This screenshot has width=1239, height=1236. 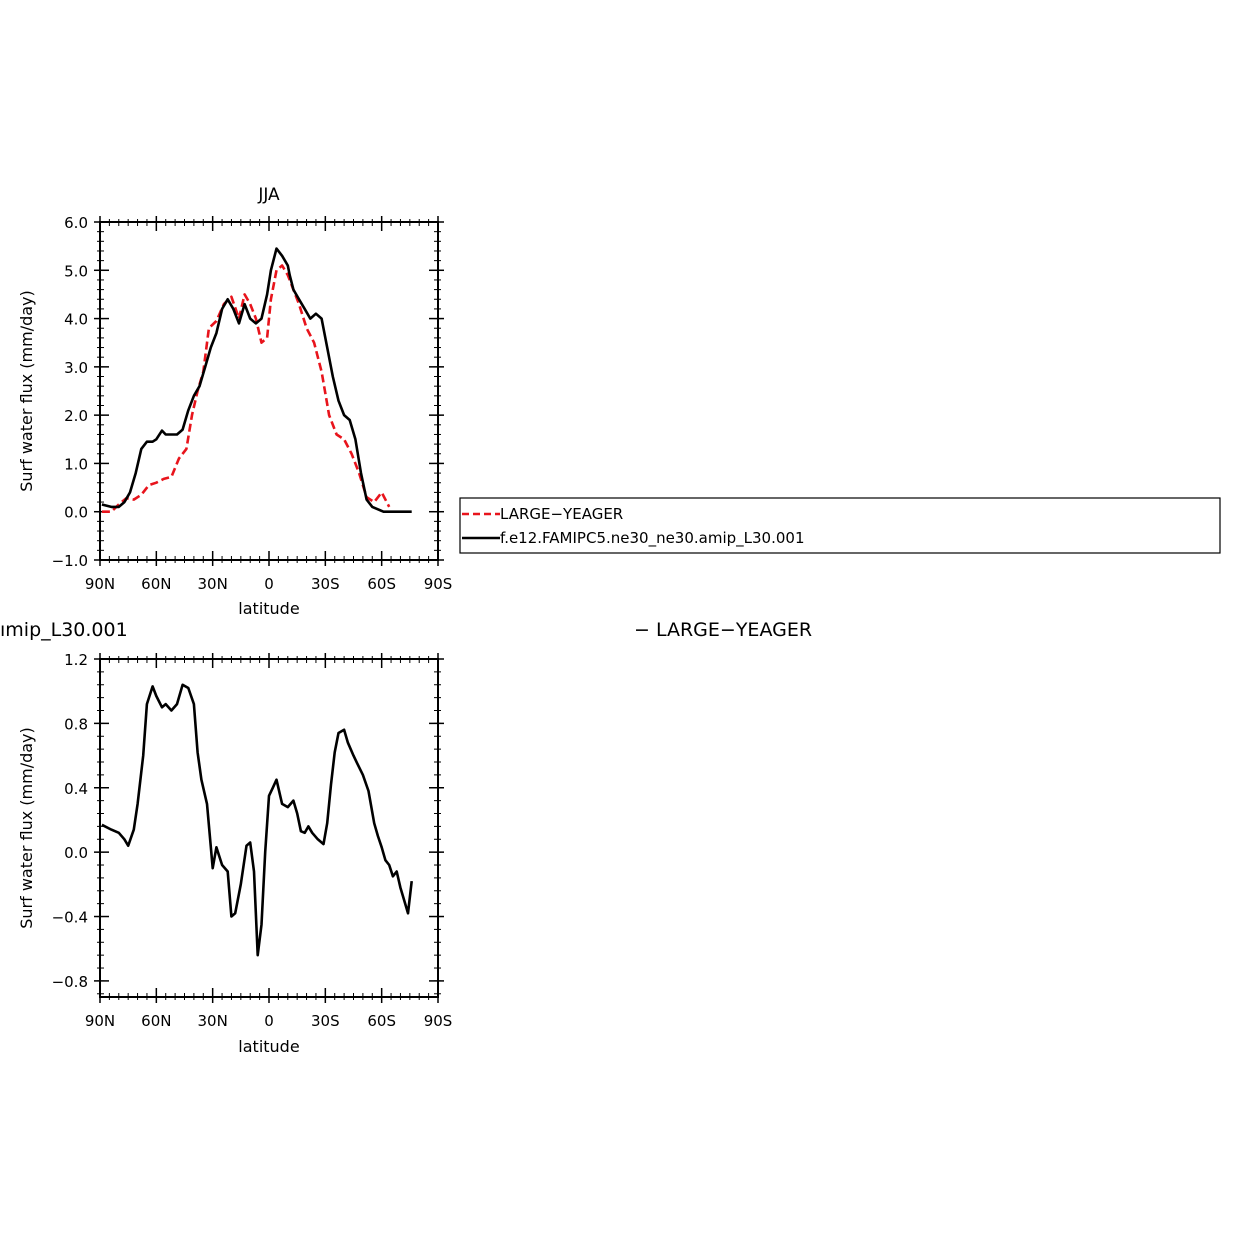 What do you see at coordinates (268, 608) in the screenshot?
I see `top-x-axis-label: latitude` at bounding box center [268, 608].